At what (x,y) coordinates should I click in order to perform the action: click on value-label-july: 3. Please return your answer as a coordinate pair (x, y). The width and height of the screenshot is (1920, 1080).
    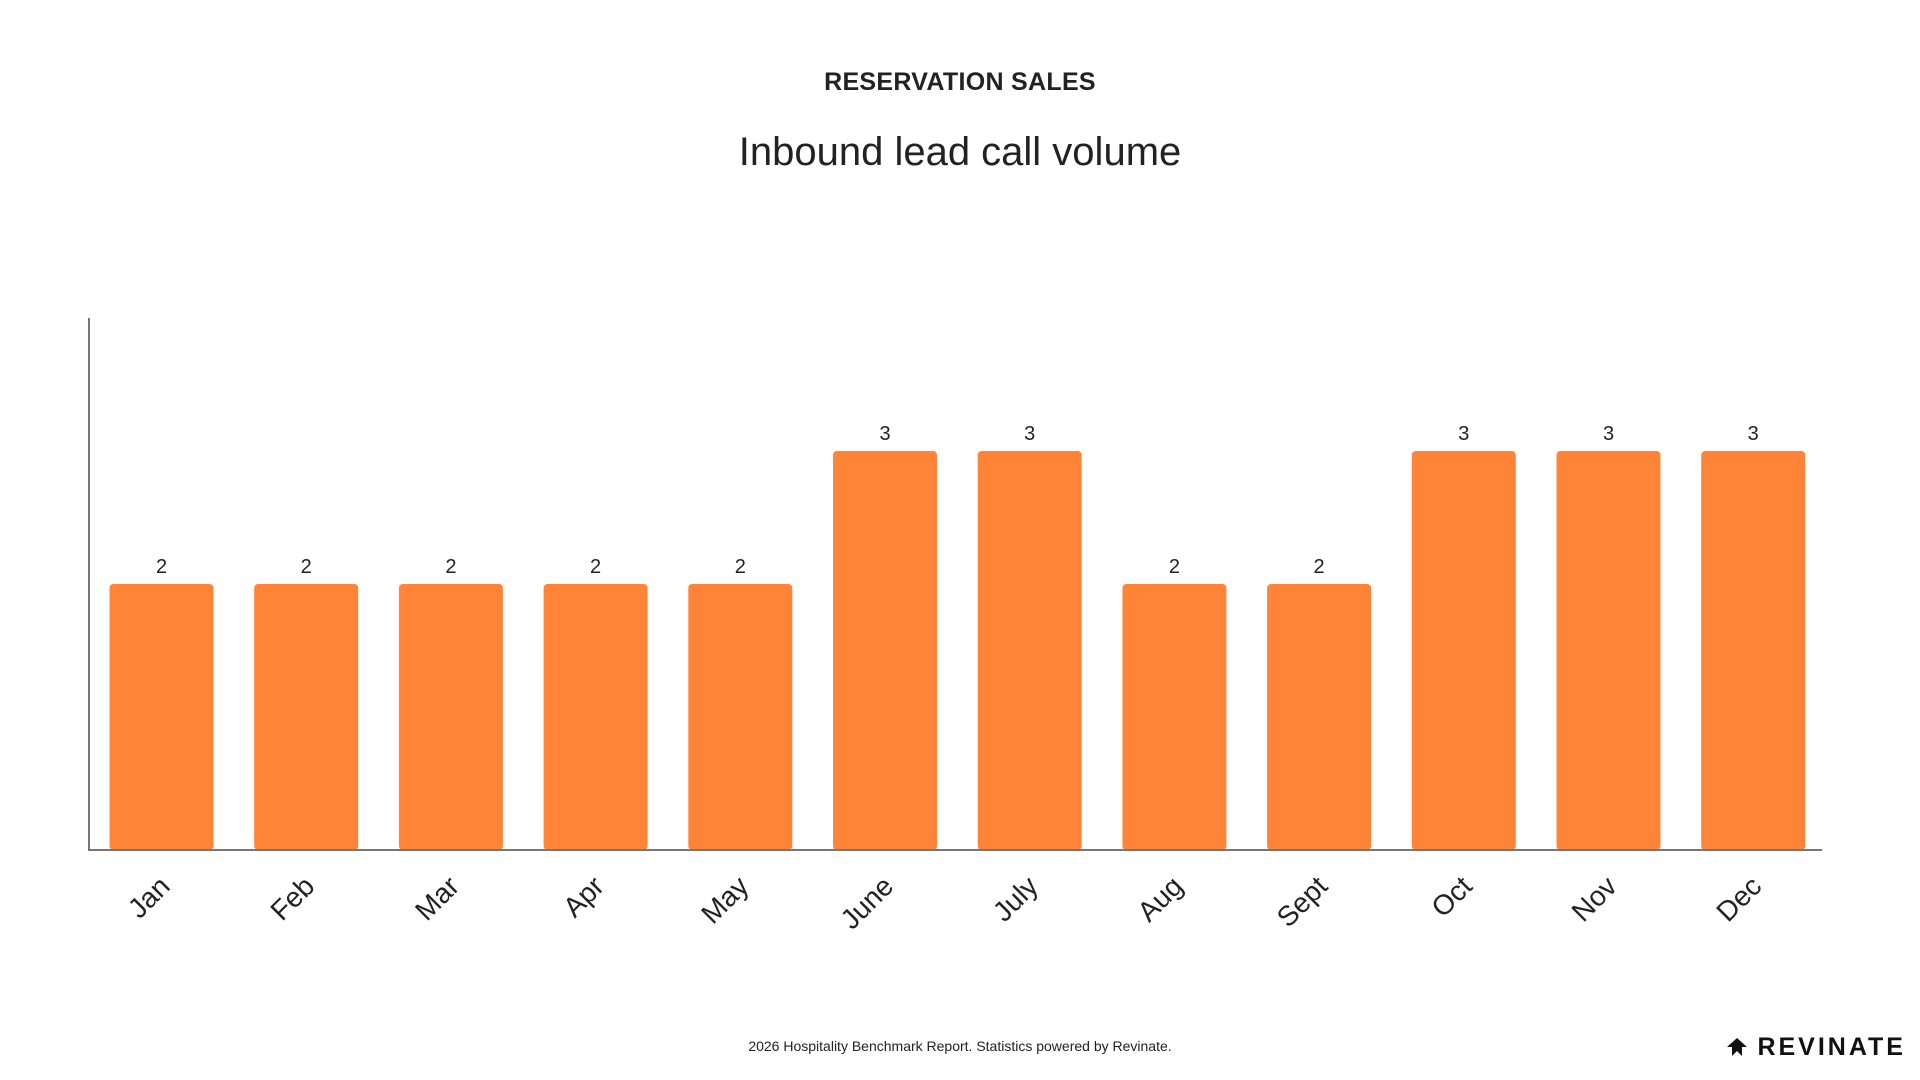
    Looking at the image, I should click on (1029, 434).